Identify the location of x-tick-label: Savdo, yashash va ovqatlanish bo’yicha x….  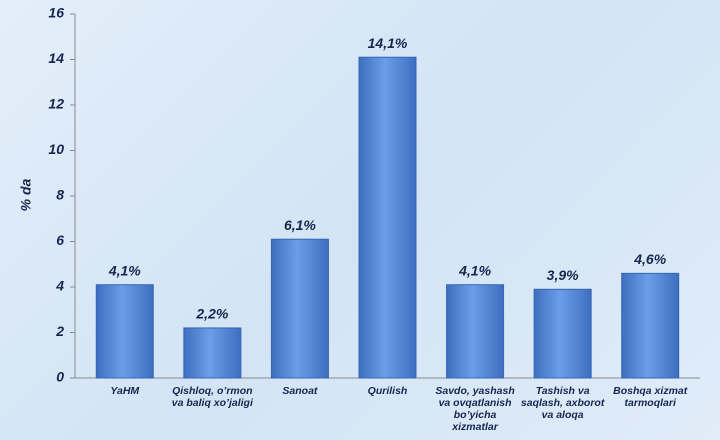
(475, 409).